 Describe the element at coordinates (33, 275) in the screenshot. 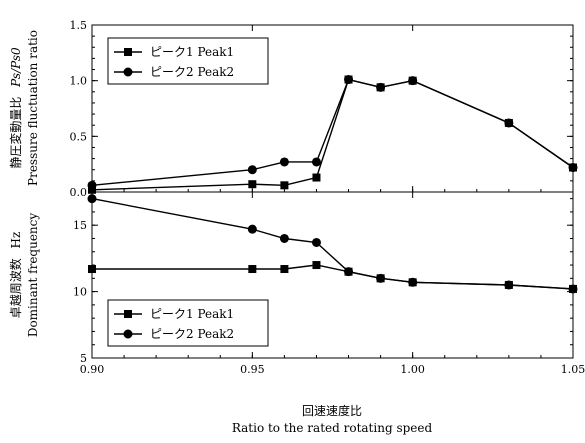

I see `bottom-ylabel-en: Dominant frequency` at that location.